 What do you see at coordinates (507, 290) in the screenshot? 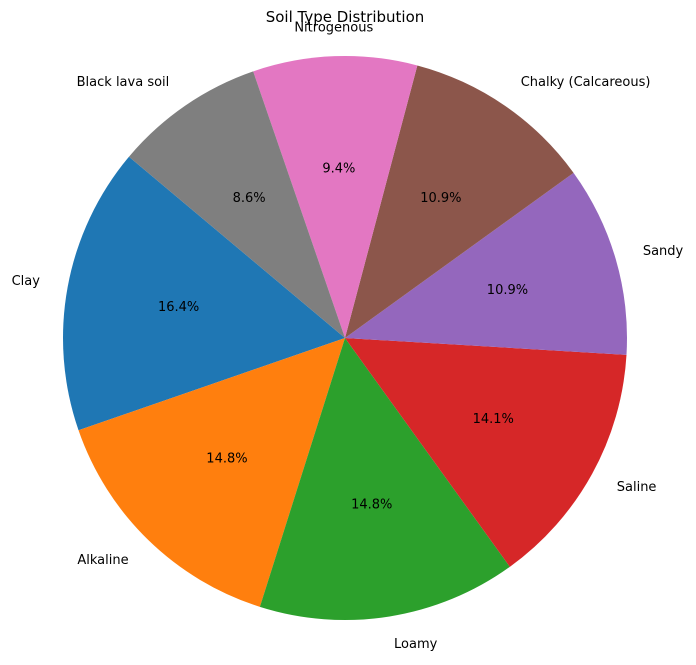
I see `percent-label-sandy: 10.9%` at bounding box center [507, 290].